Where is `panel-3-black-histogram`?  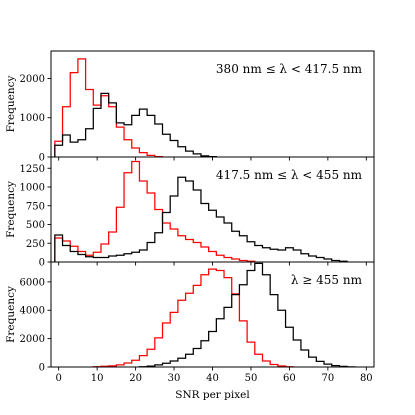
panel-3-black-histogram is located at coordinates (247, 315).